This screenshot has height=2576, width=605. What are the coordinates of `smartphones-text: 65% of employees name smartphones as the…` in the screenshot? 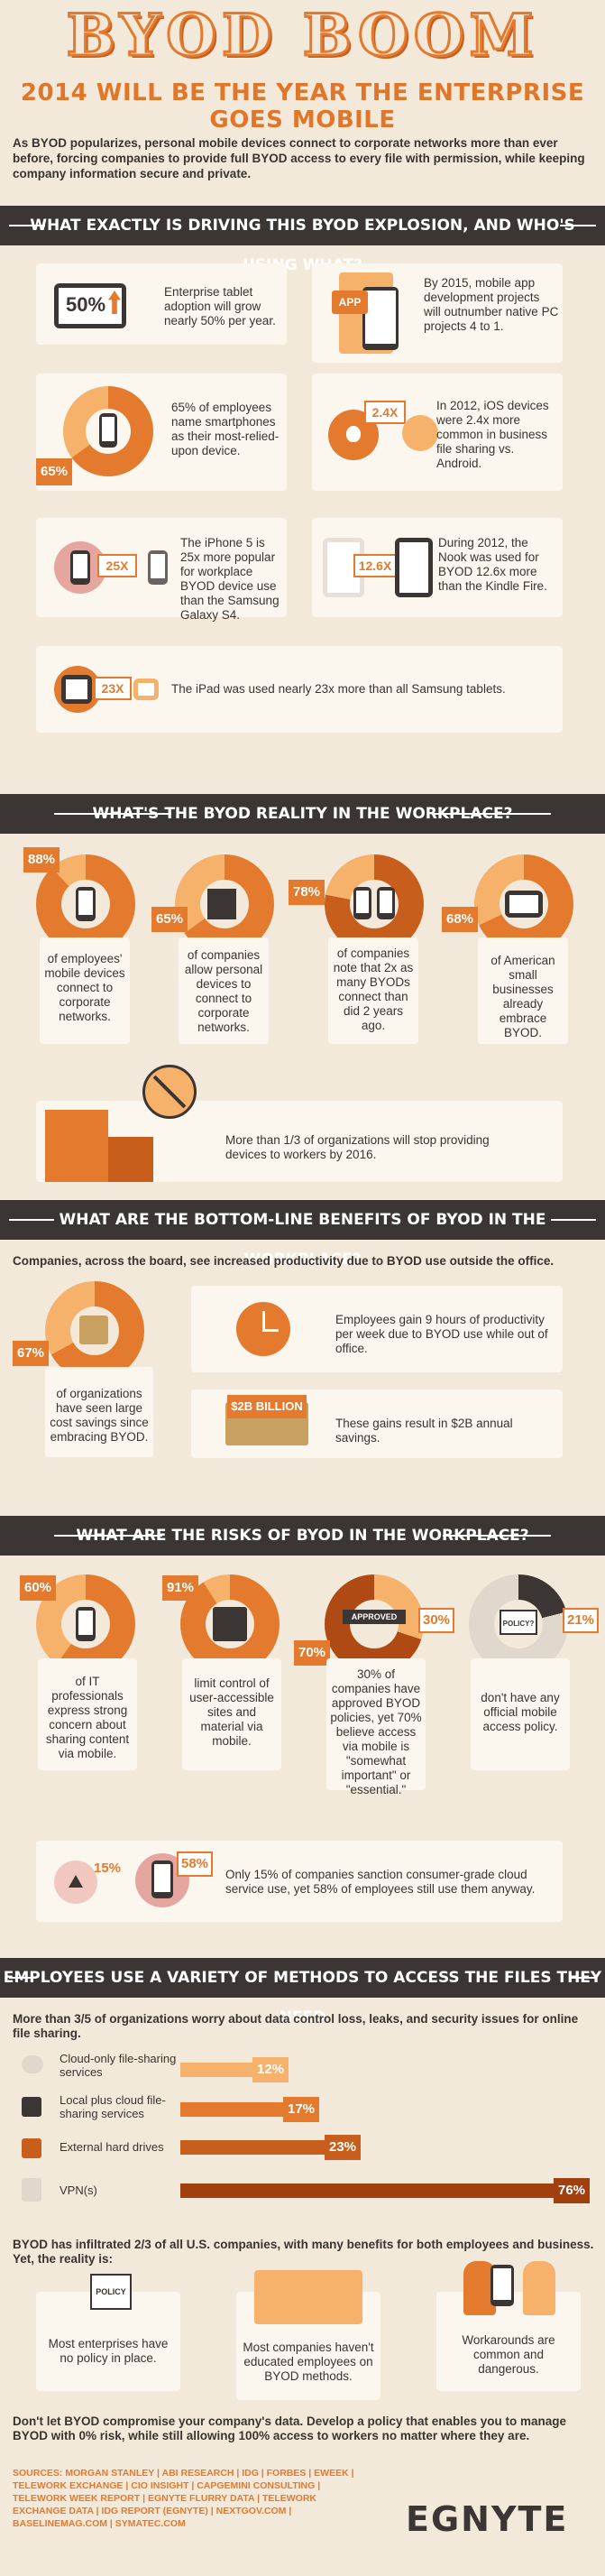 It's located at (225, 429).